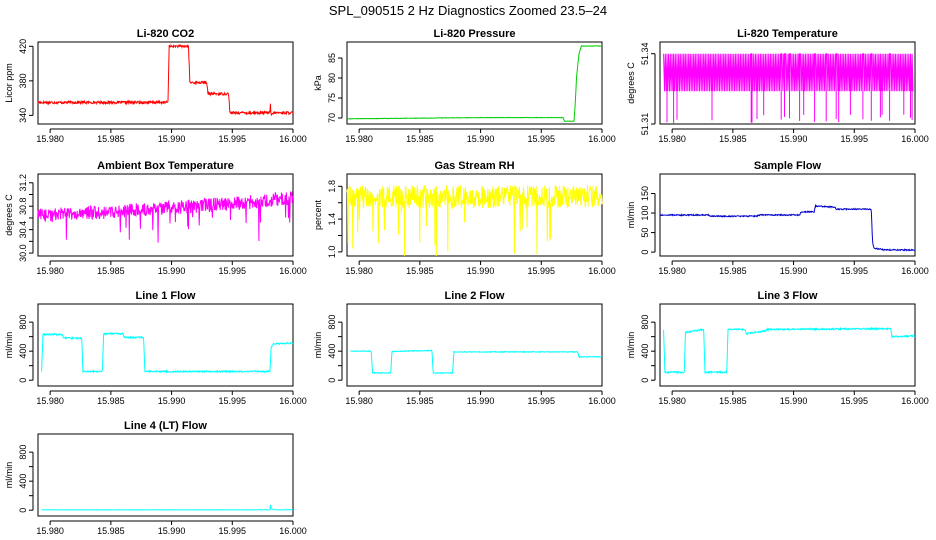  Describe the element at coordinates (166, 296) in the screenshot. I see `panel-title: Line 1 Flow` at that location.